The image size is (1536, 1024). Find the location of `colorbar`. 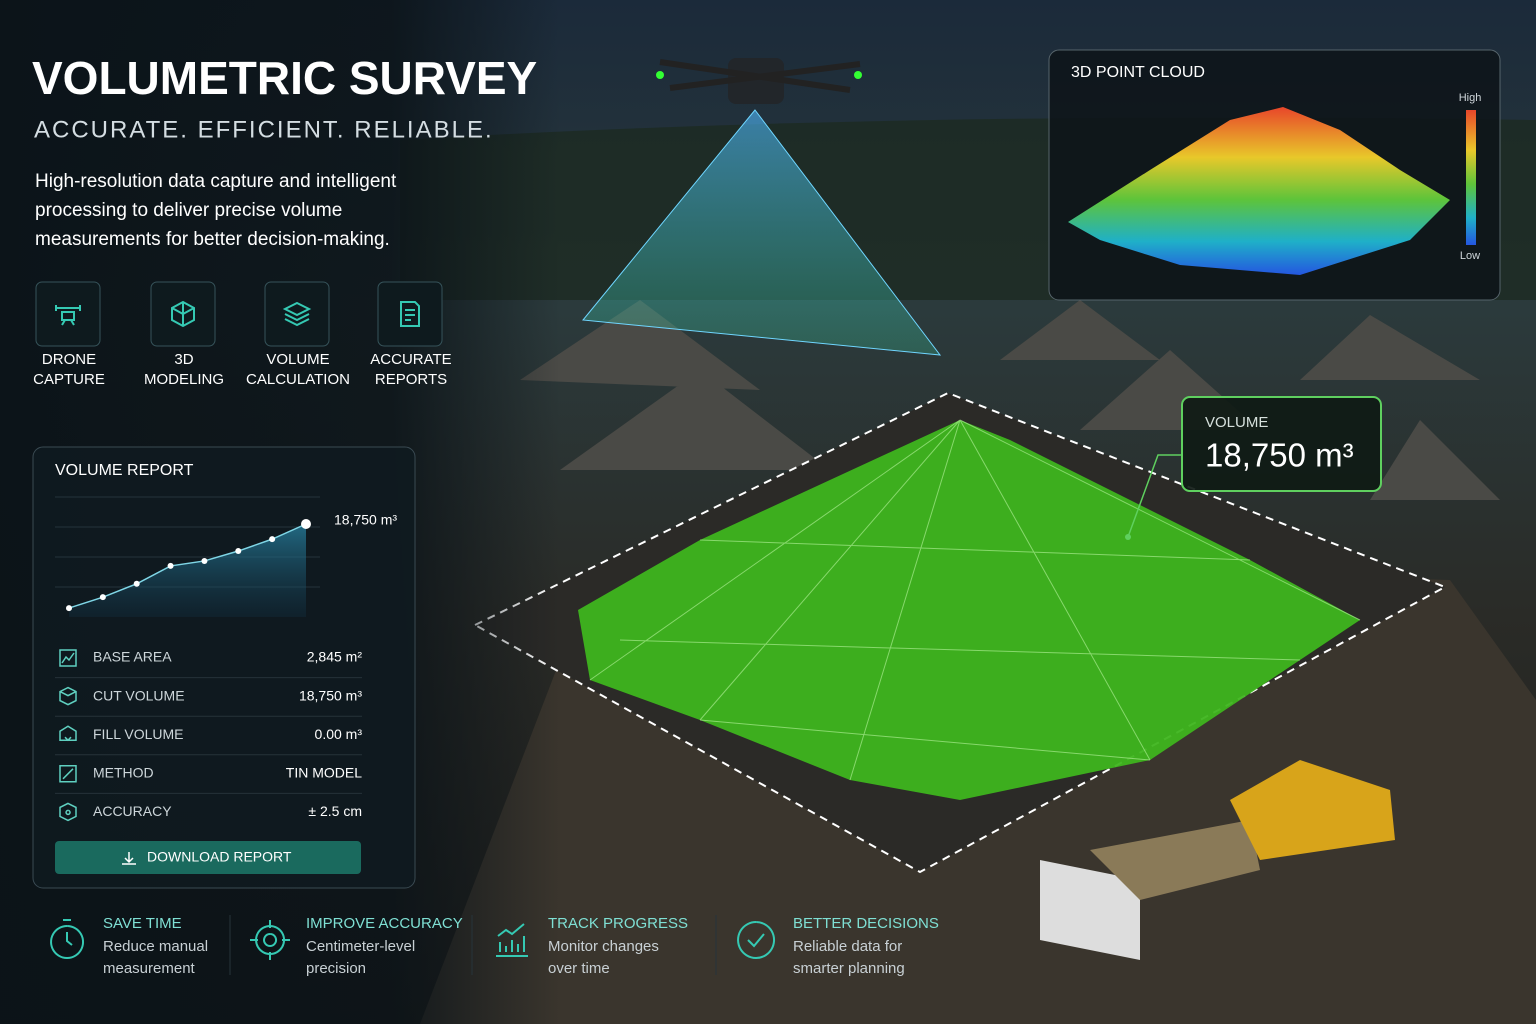

colorbar is located at coordinates (1471, 177).